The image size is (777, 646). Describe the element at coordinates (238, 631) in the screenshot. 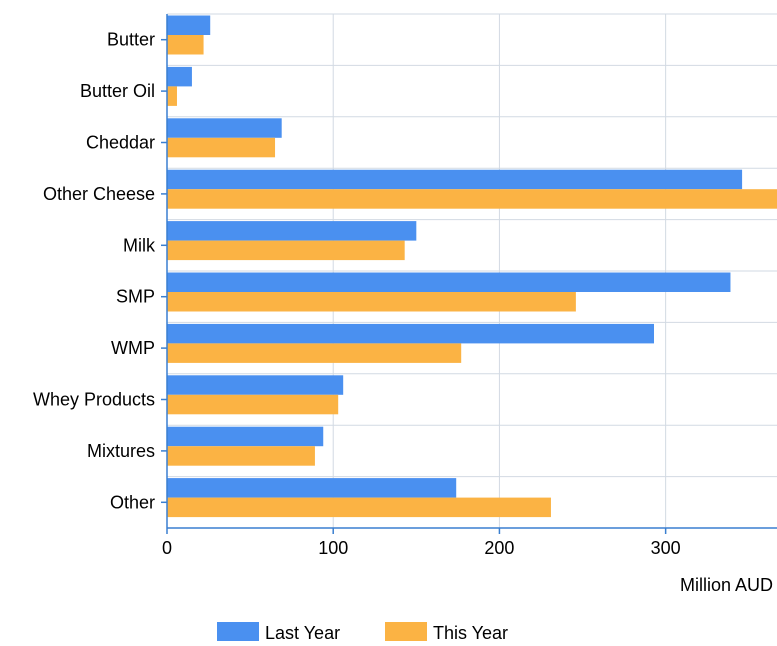

I see `legend-swatch-last-year` at that location.